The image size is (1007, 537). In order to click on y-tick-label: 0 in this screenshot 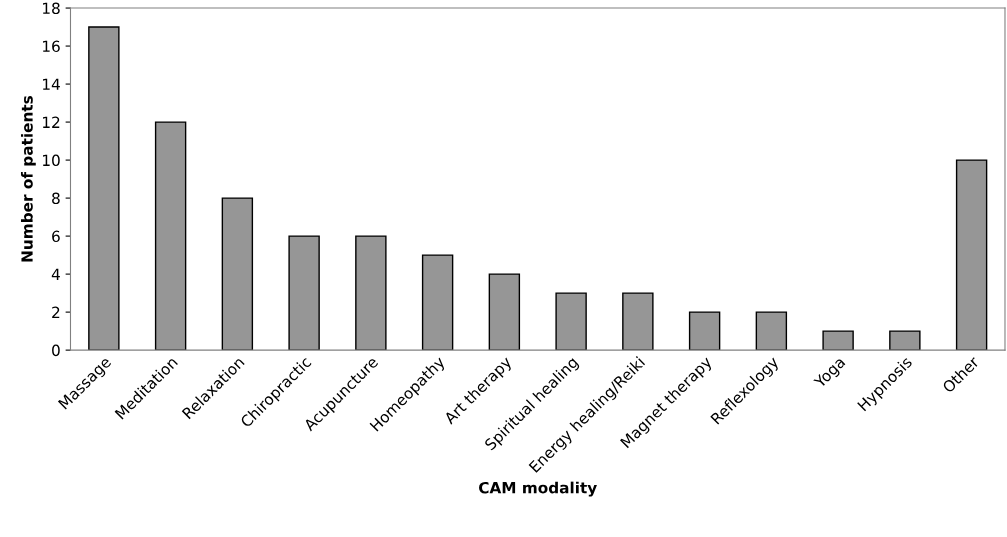, I will do `click(56, 350)`.